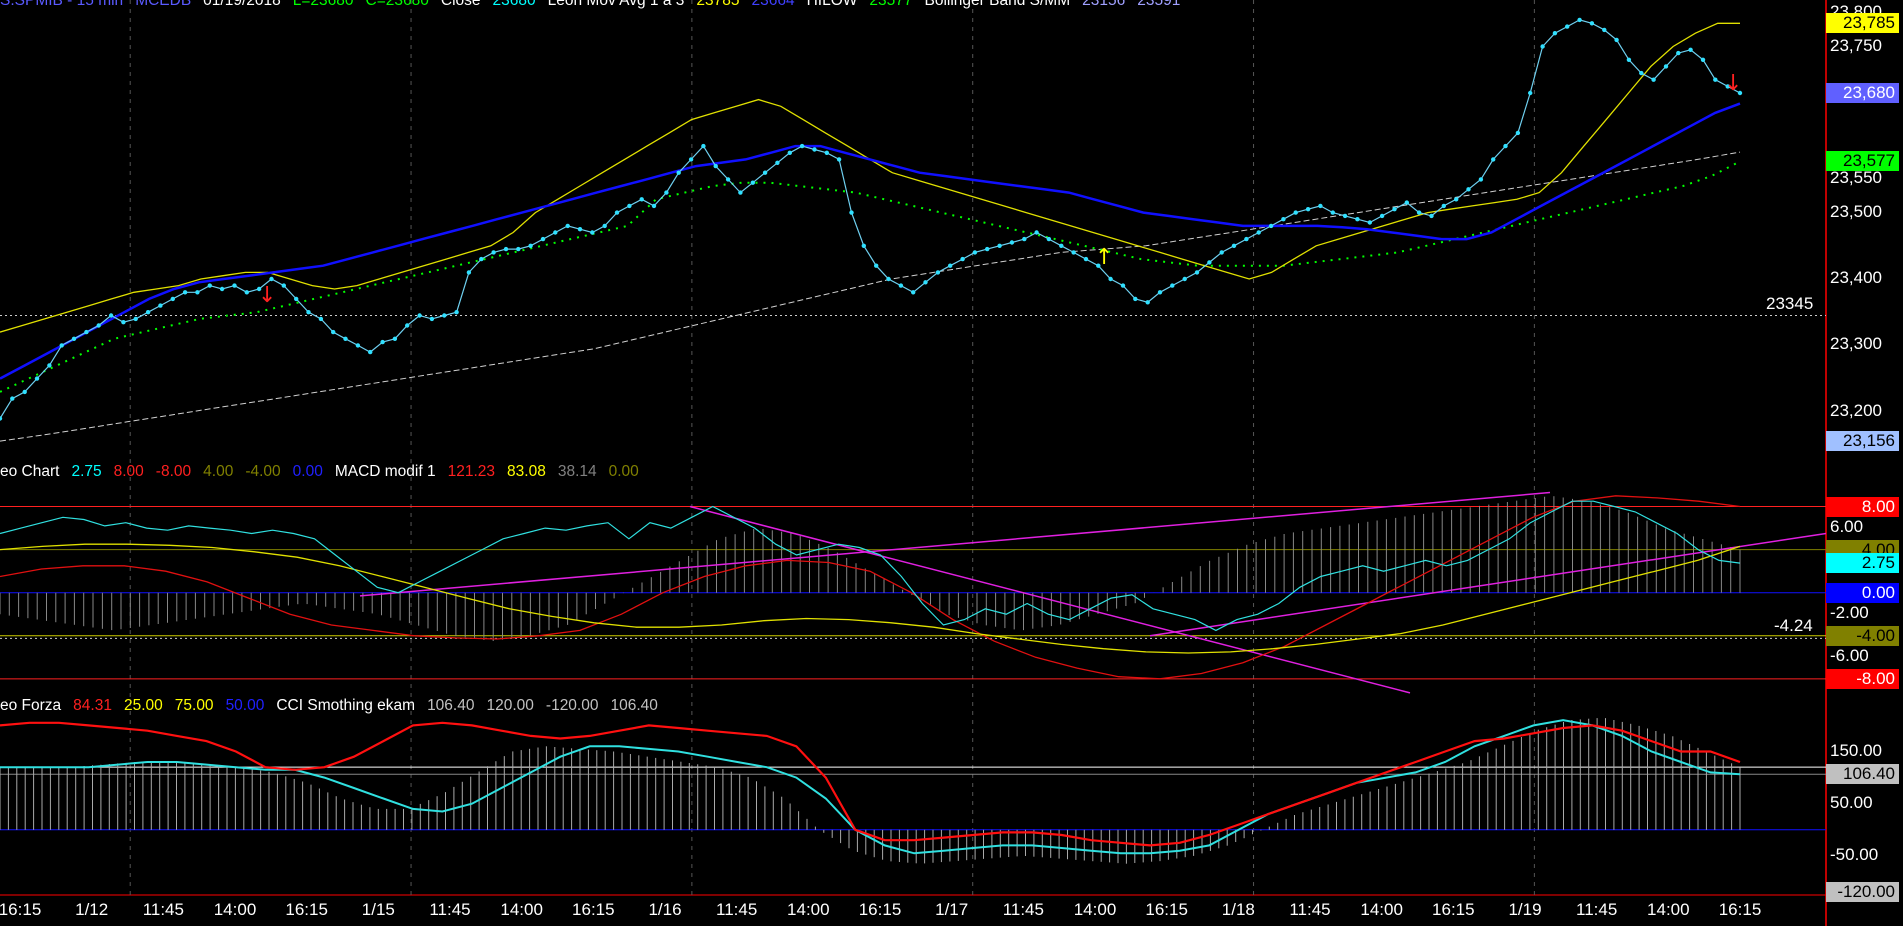 This screenshot has height=926, width=1903. Describe the element at coordinates (616, 4) in the screenshot. I see `price-header-item: Leon Mov Avg 1 a 3` at that location.